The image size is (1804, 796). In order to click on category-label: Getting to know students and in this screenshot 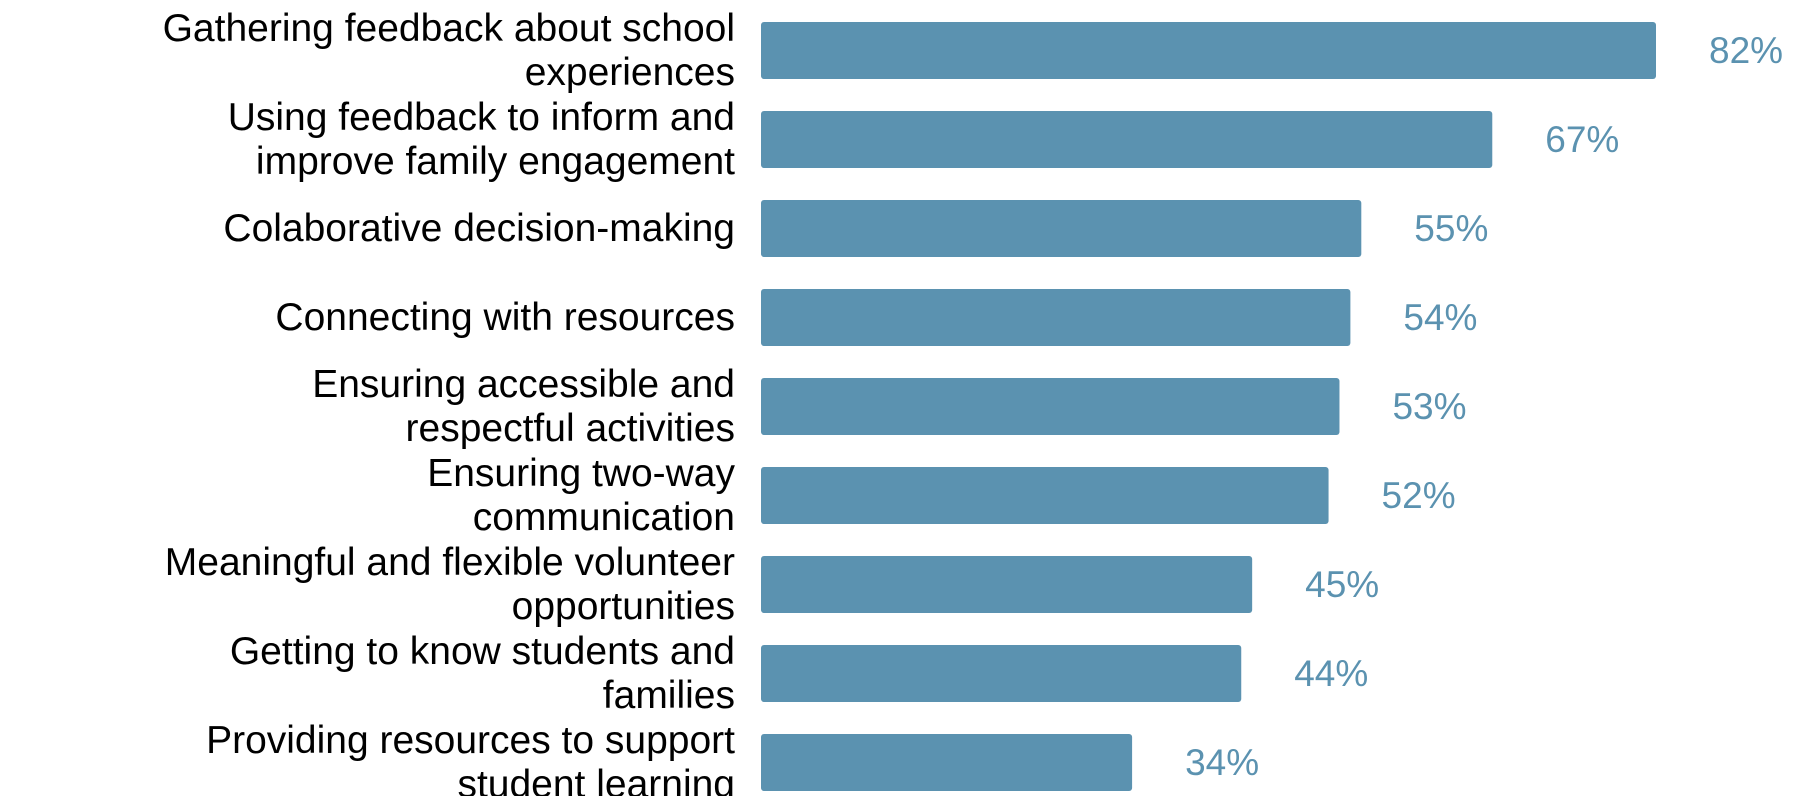, I will do `click(482, 651)`.